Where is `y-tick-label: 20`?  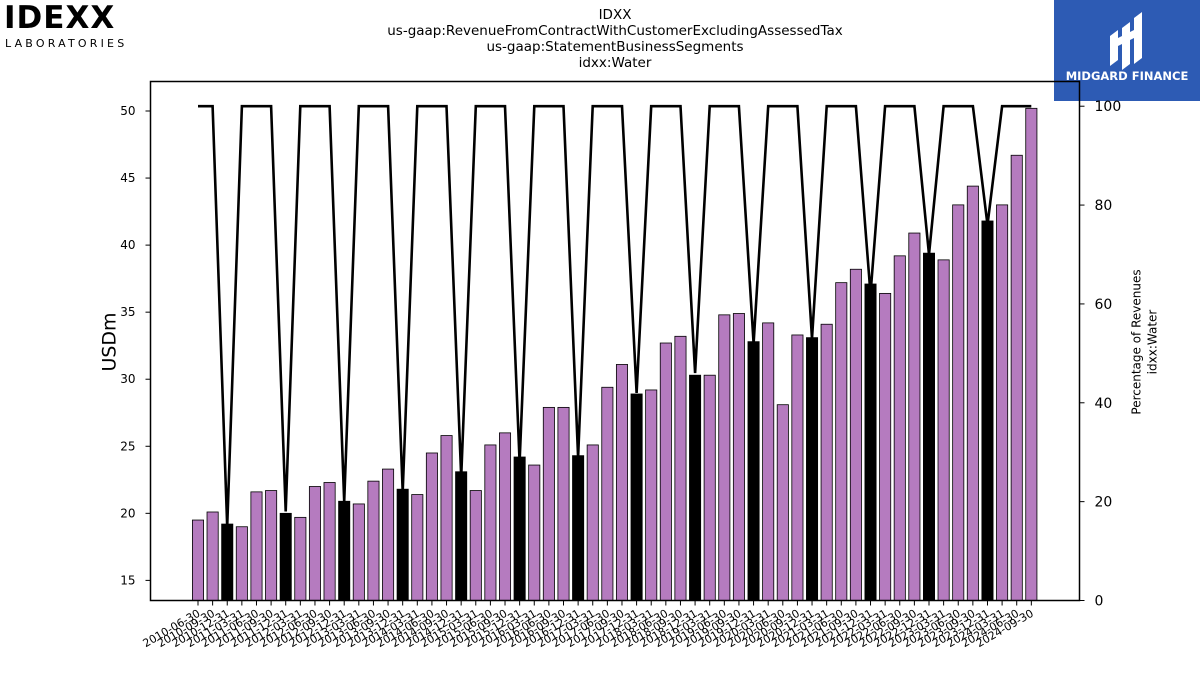
y-tick-label: 20 is located at coordinates (127, 513).